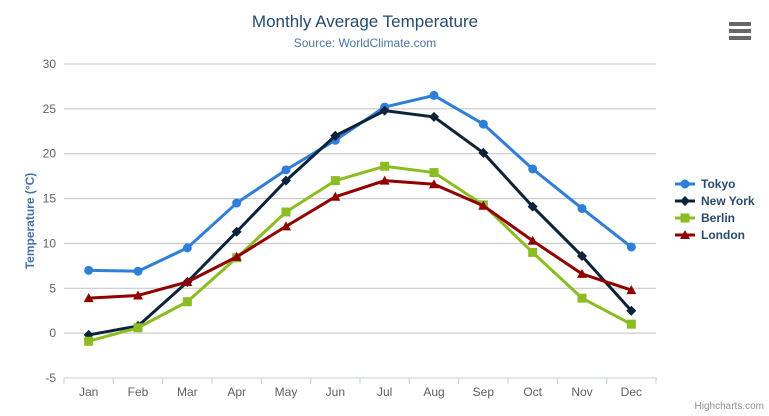  I want to click on x-axis-label: Jan, so click(88, 392).